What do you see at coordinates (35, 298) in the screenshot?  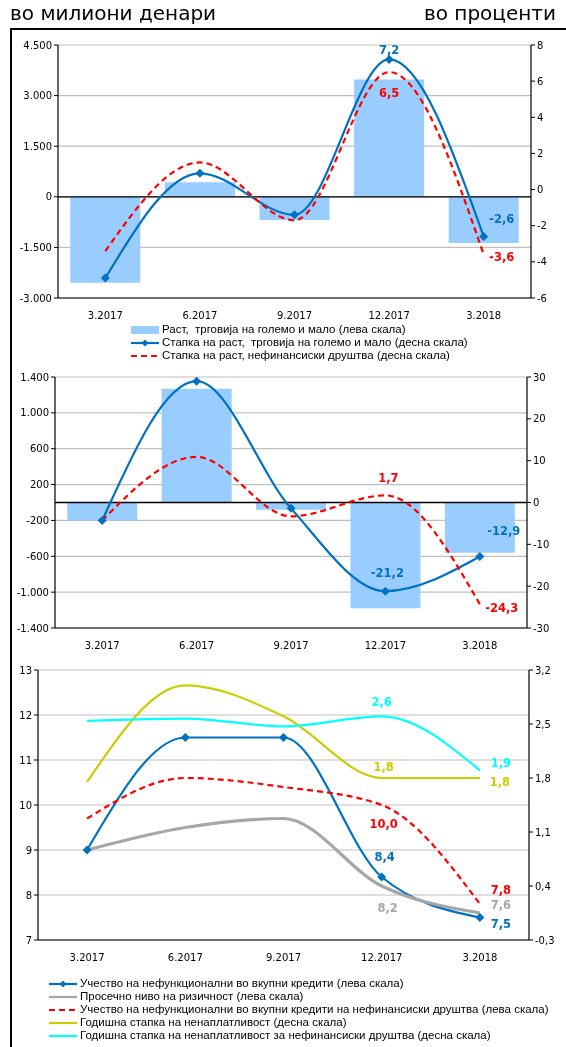 I see `y-tick-label: -3.000` at bounding box center [35, 298].